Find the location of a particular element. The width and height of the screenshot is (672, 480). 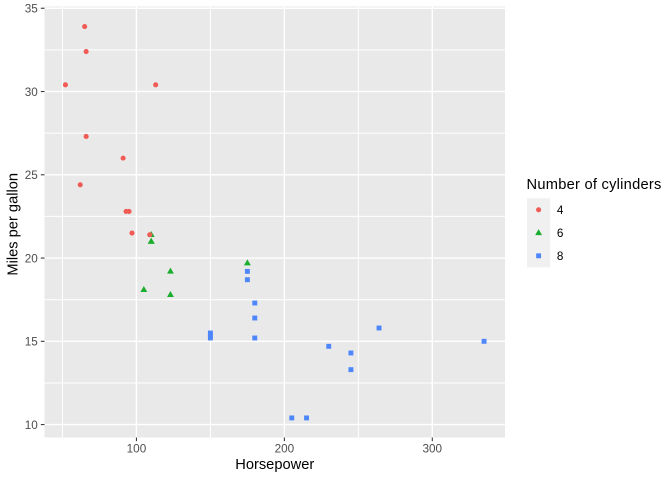

svg-text: 6 is located at coordinates (560, 233).